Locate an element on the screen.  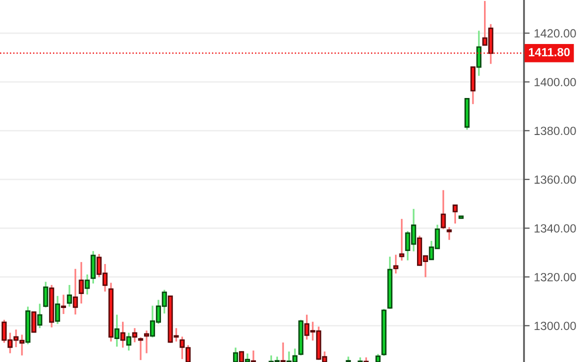
ref-line-label: 1411.80 is located at coordinates (549, 52).